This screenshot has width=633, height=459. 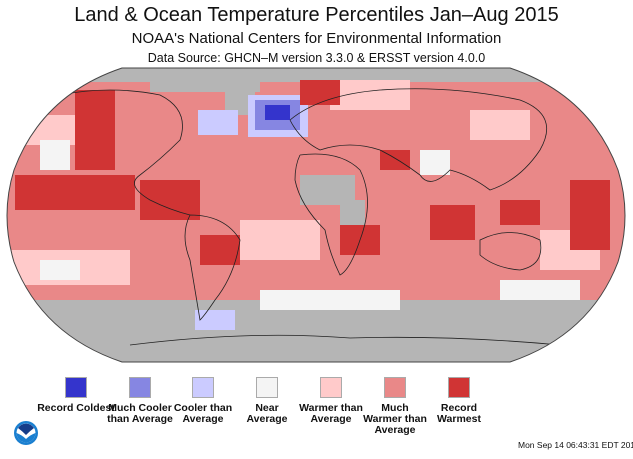 What do you see at coordinates (267, 401) in the screenshot?
I see `legend-near-average: Near Average` at bounding box center [267, 401].